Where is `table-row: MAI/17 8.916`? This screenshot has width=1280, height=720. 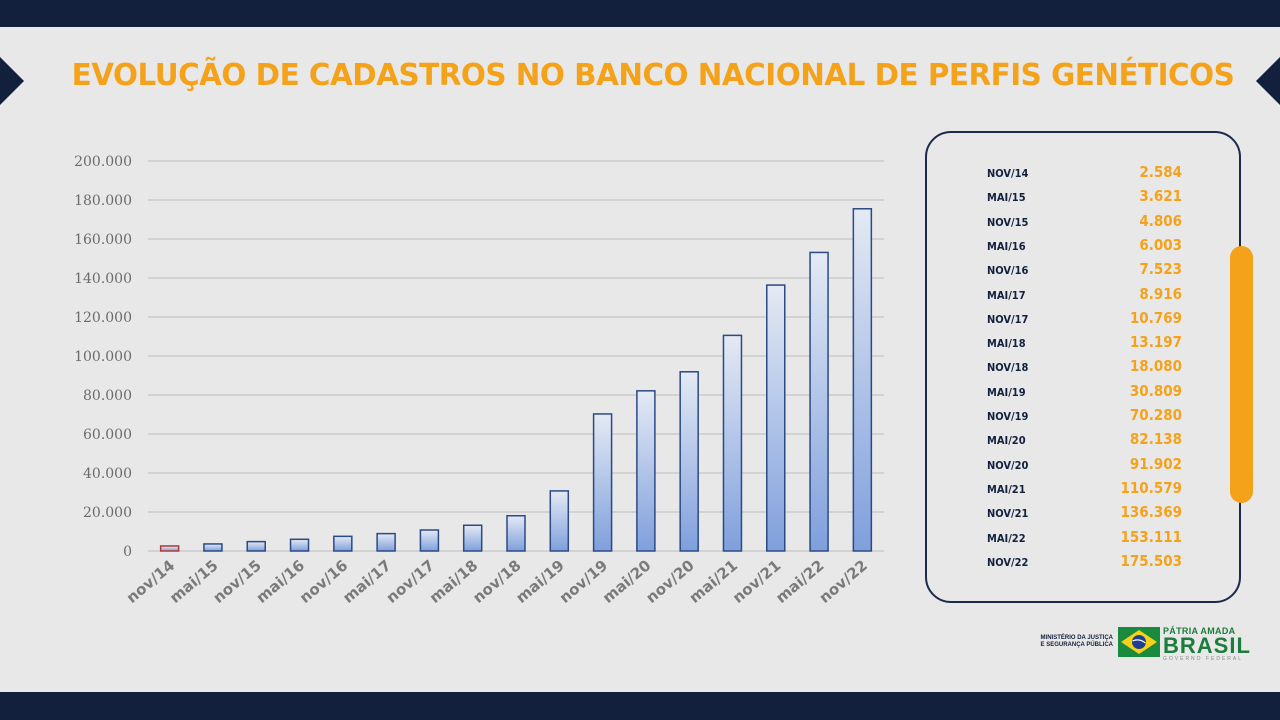 table-row: MAI/17 8.916 is located at coordinates (1084, 297).